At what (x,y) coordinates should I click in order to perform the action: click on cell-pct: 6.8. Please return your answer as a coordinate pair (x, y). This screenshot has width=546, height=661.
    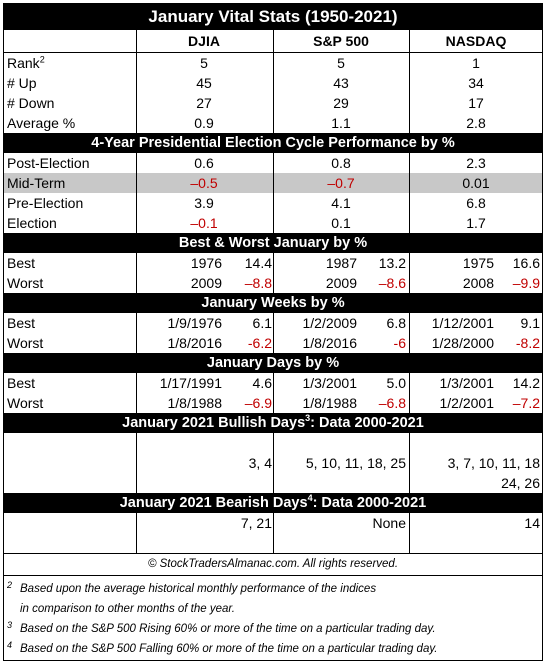
    Looking at the image, I should click on (396, 323).